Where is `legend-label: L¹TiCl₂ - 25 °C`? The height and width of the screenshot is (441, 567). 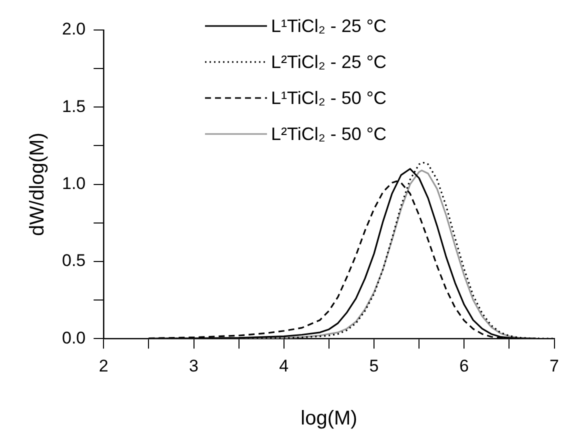 legend-label: L¹TiCl₂ - 25 °C is located at coordinates (329, 26).